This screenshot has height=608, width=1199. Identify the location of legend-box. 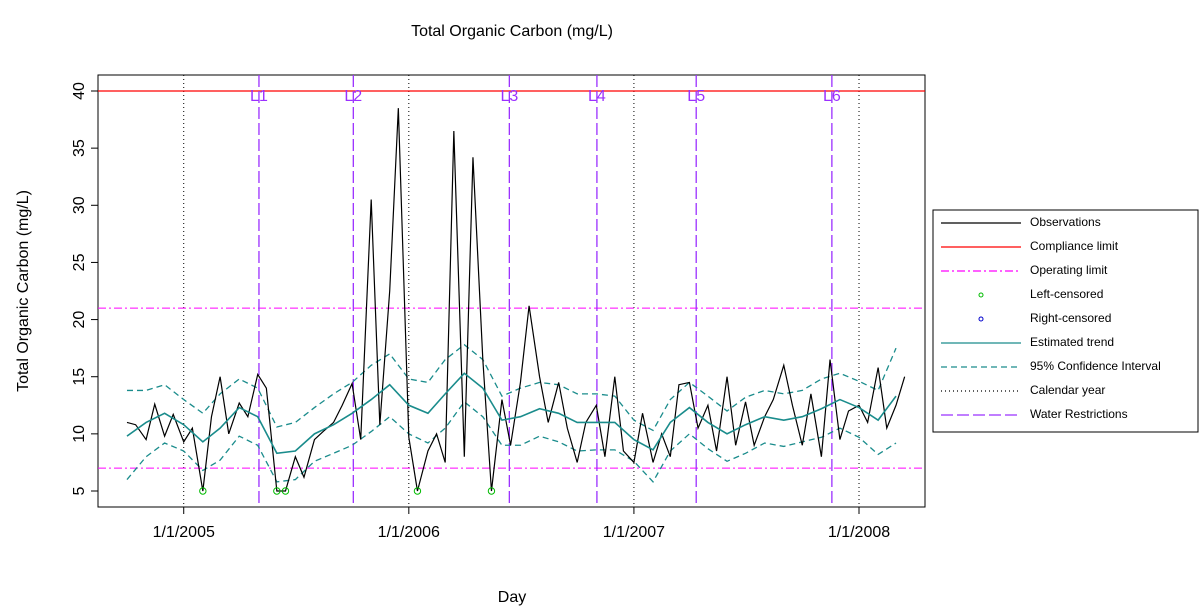
(1065, 321).